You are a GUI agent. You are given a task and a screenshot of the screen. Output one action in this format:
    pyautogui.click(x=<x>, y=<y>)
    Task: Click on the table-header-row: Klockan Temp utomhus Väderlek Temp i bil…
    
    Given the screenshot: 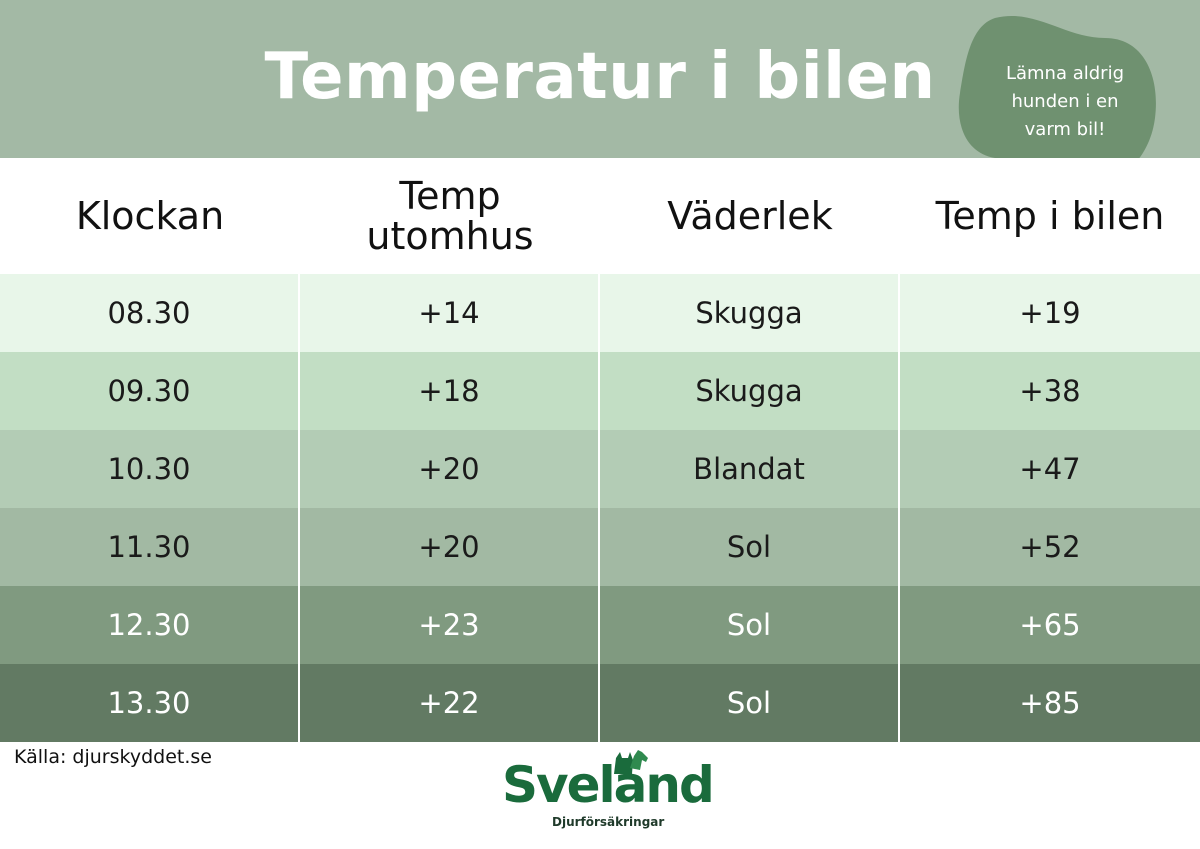 What is the action you would take?
    pyautogui.click(x=600, y=216)
    